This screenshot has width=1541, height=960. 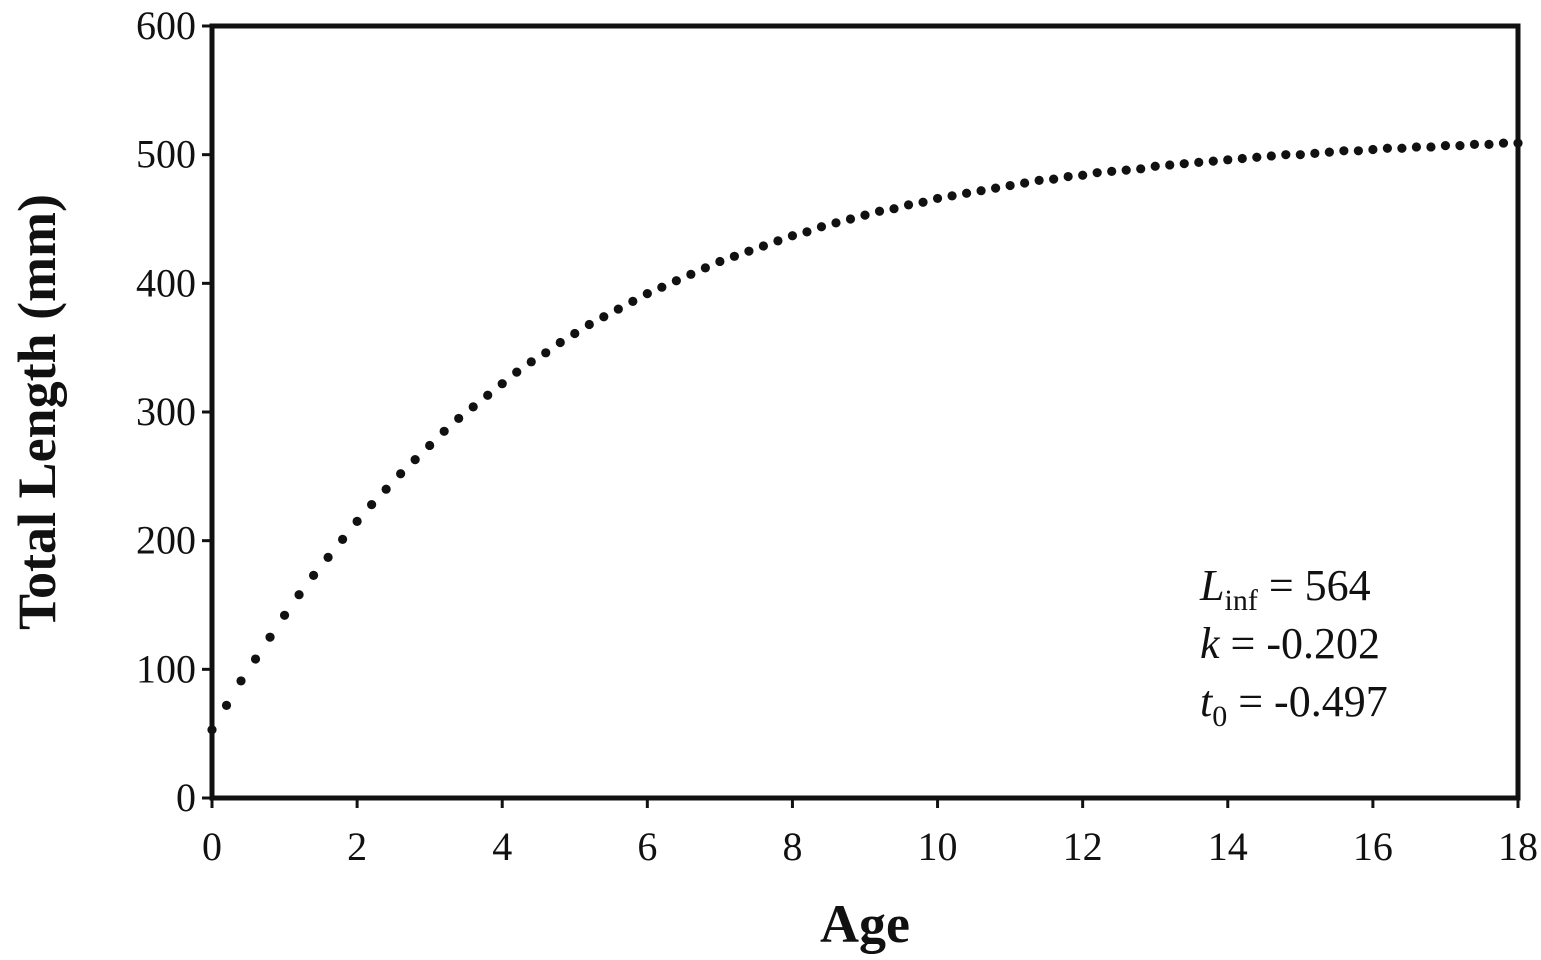 What do you see at coordinates (166, 540) in the screenshot?
I see `y-tick-label: 200` at bounding box center [166, 540].